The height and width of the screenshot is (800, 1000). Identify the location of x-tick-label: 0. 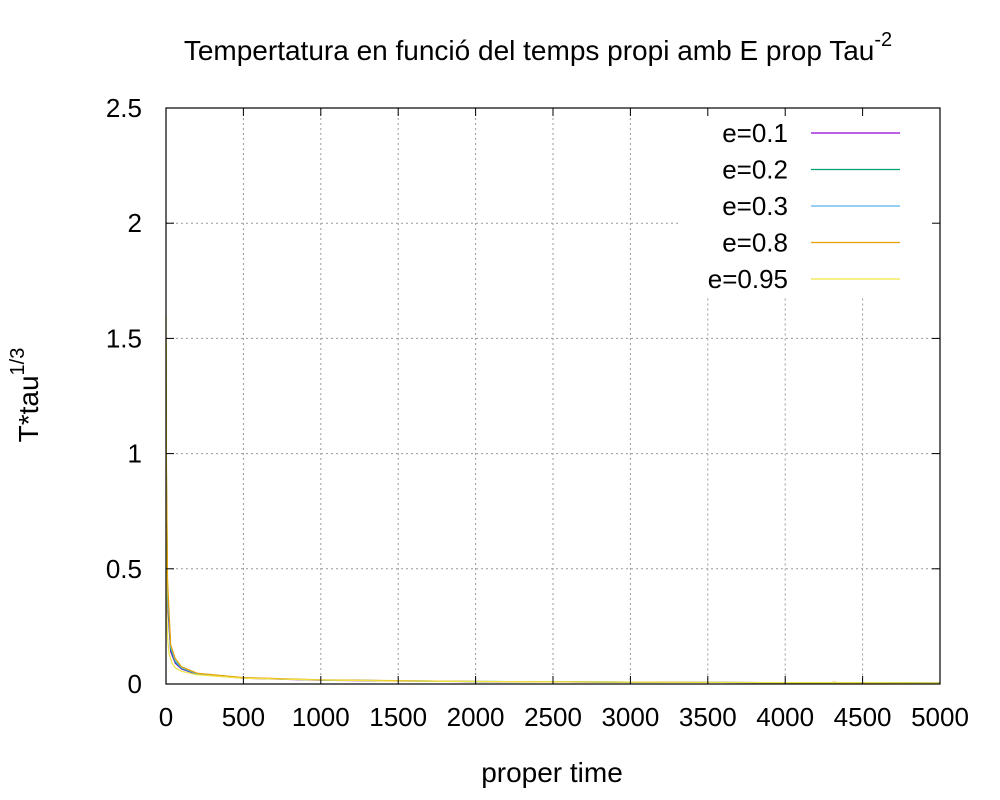
(166, 717).